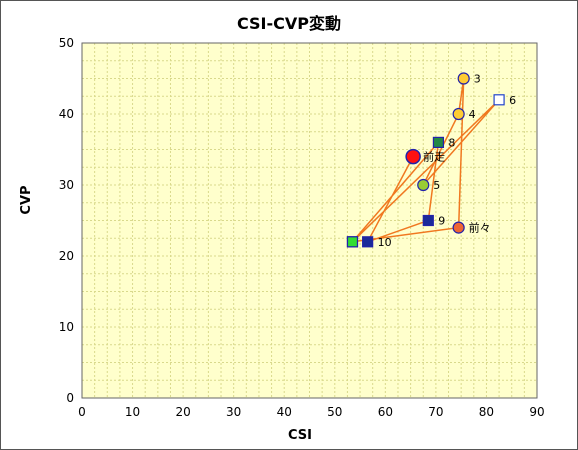  I want to click on data-point-label: 6, so click(512, 100).